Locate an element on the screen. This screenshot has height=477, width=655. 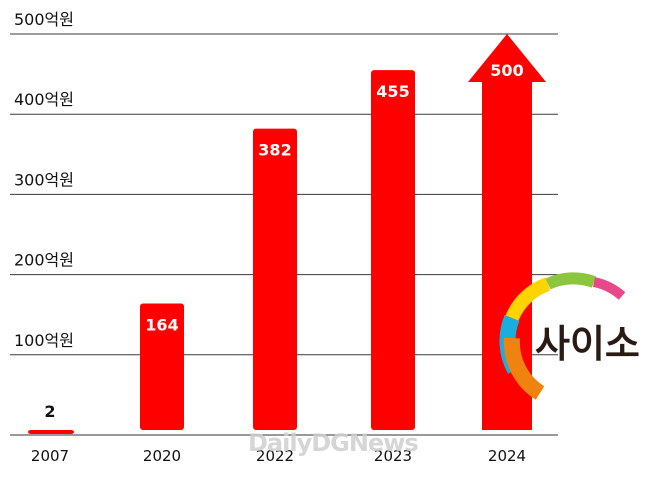
y-axis-tick-labels: 100억원 200억원 300억원 400억원 500억원 is located at coordinates (44, 180).